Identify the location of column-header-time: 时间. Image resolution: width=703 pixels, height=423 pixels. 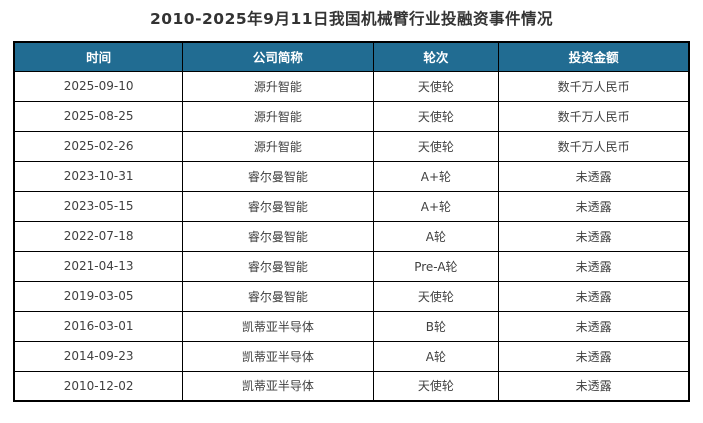
(98, 56).